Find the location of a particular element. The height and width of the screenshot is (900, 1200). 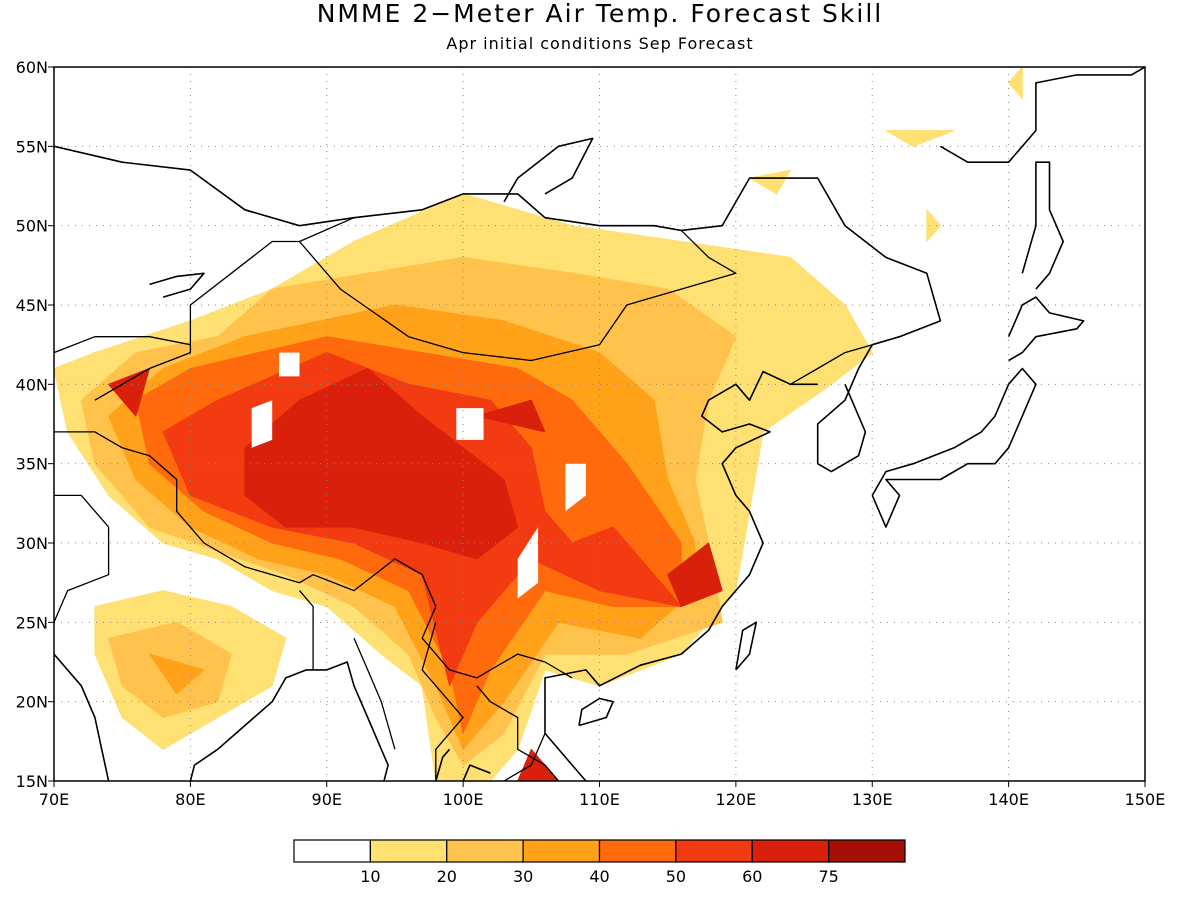

lon-tick-label: 120E is located at coordinates (736, 799).